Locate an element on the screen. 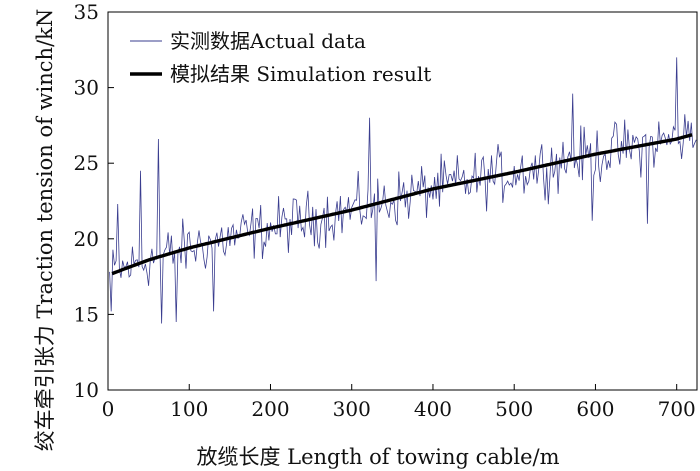 This screenshot has width=700, height=471. y-tick-label-25: 25 is located at coordinates (86, 163).